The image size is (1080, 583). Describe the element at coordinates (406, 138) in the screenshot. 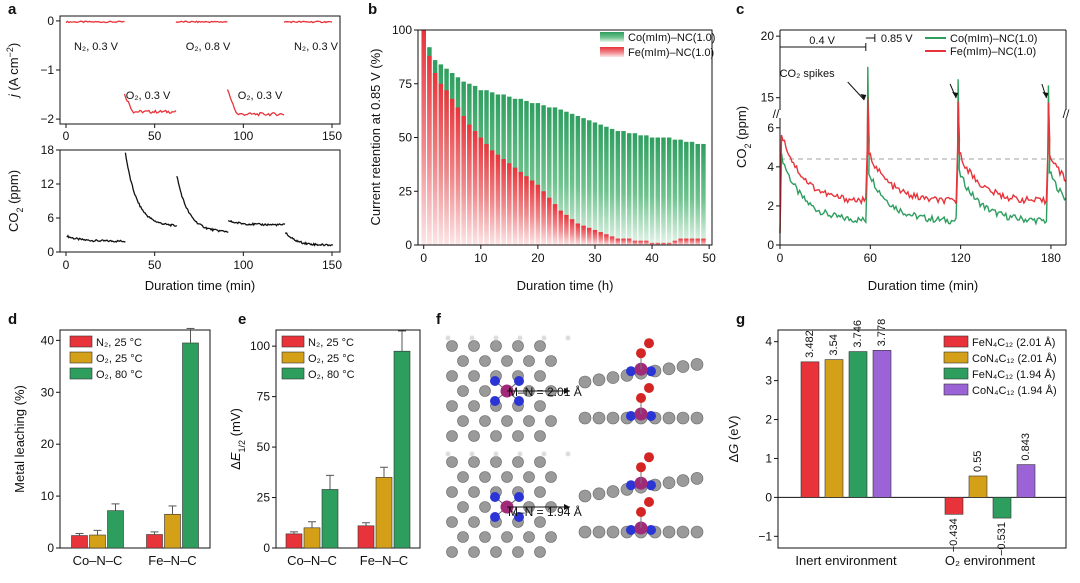

I see `panel-b-y-tick-label: 50` at that location.